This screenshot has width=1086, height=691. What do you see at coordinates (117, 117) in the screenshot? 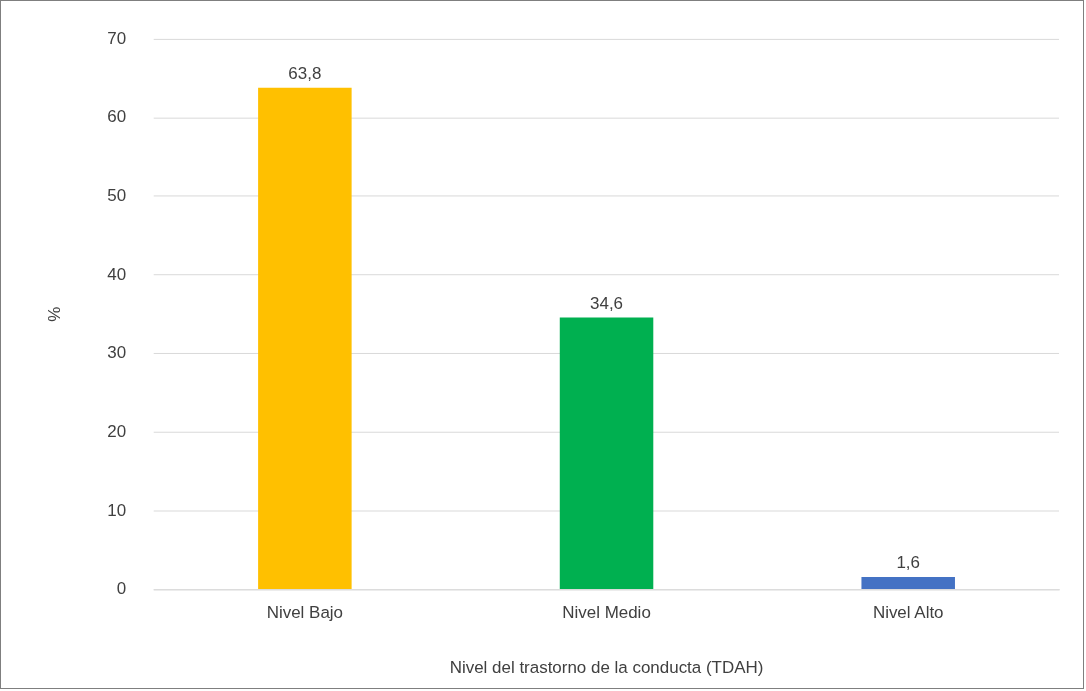
I see `y-tick-label: 60` at bounding box center [117, 117].